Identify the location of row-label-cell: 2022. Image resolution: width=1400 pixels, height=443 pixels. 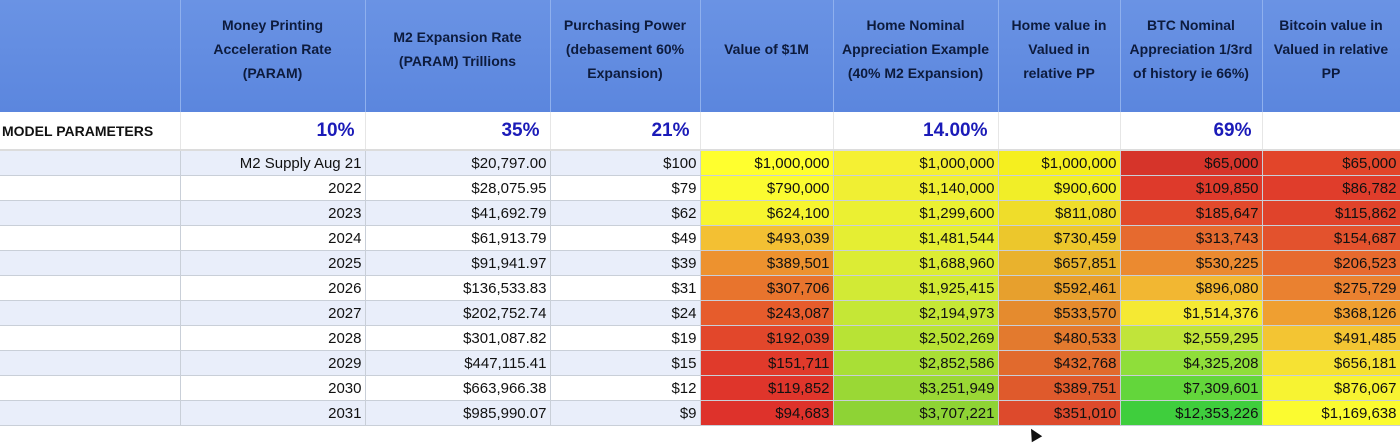
(273, 188).